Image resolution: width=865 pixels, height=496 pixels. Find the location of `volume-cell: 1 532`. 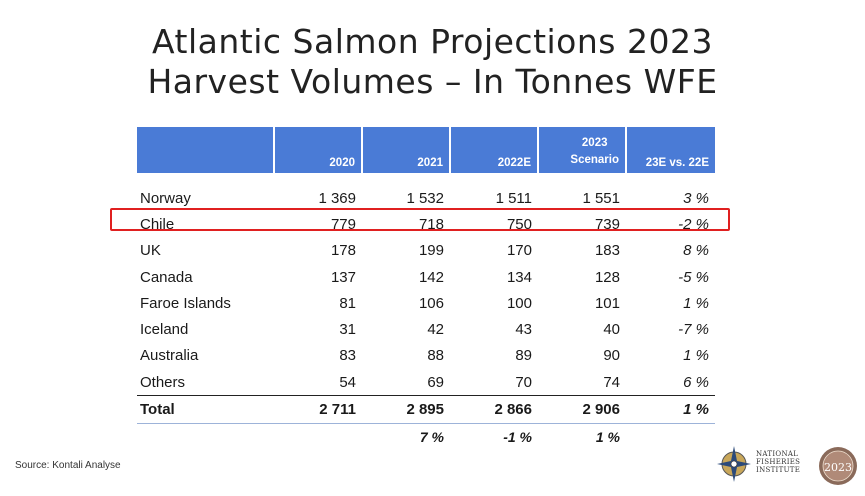

volume-cell: 1 532 is located at coordinates (425, 198).